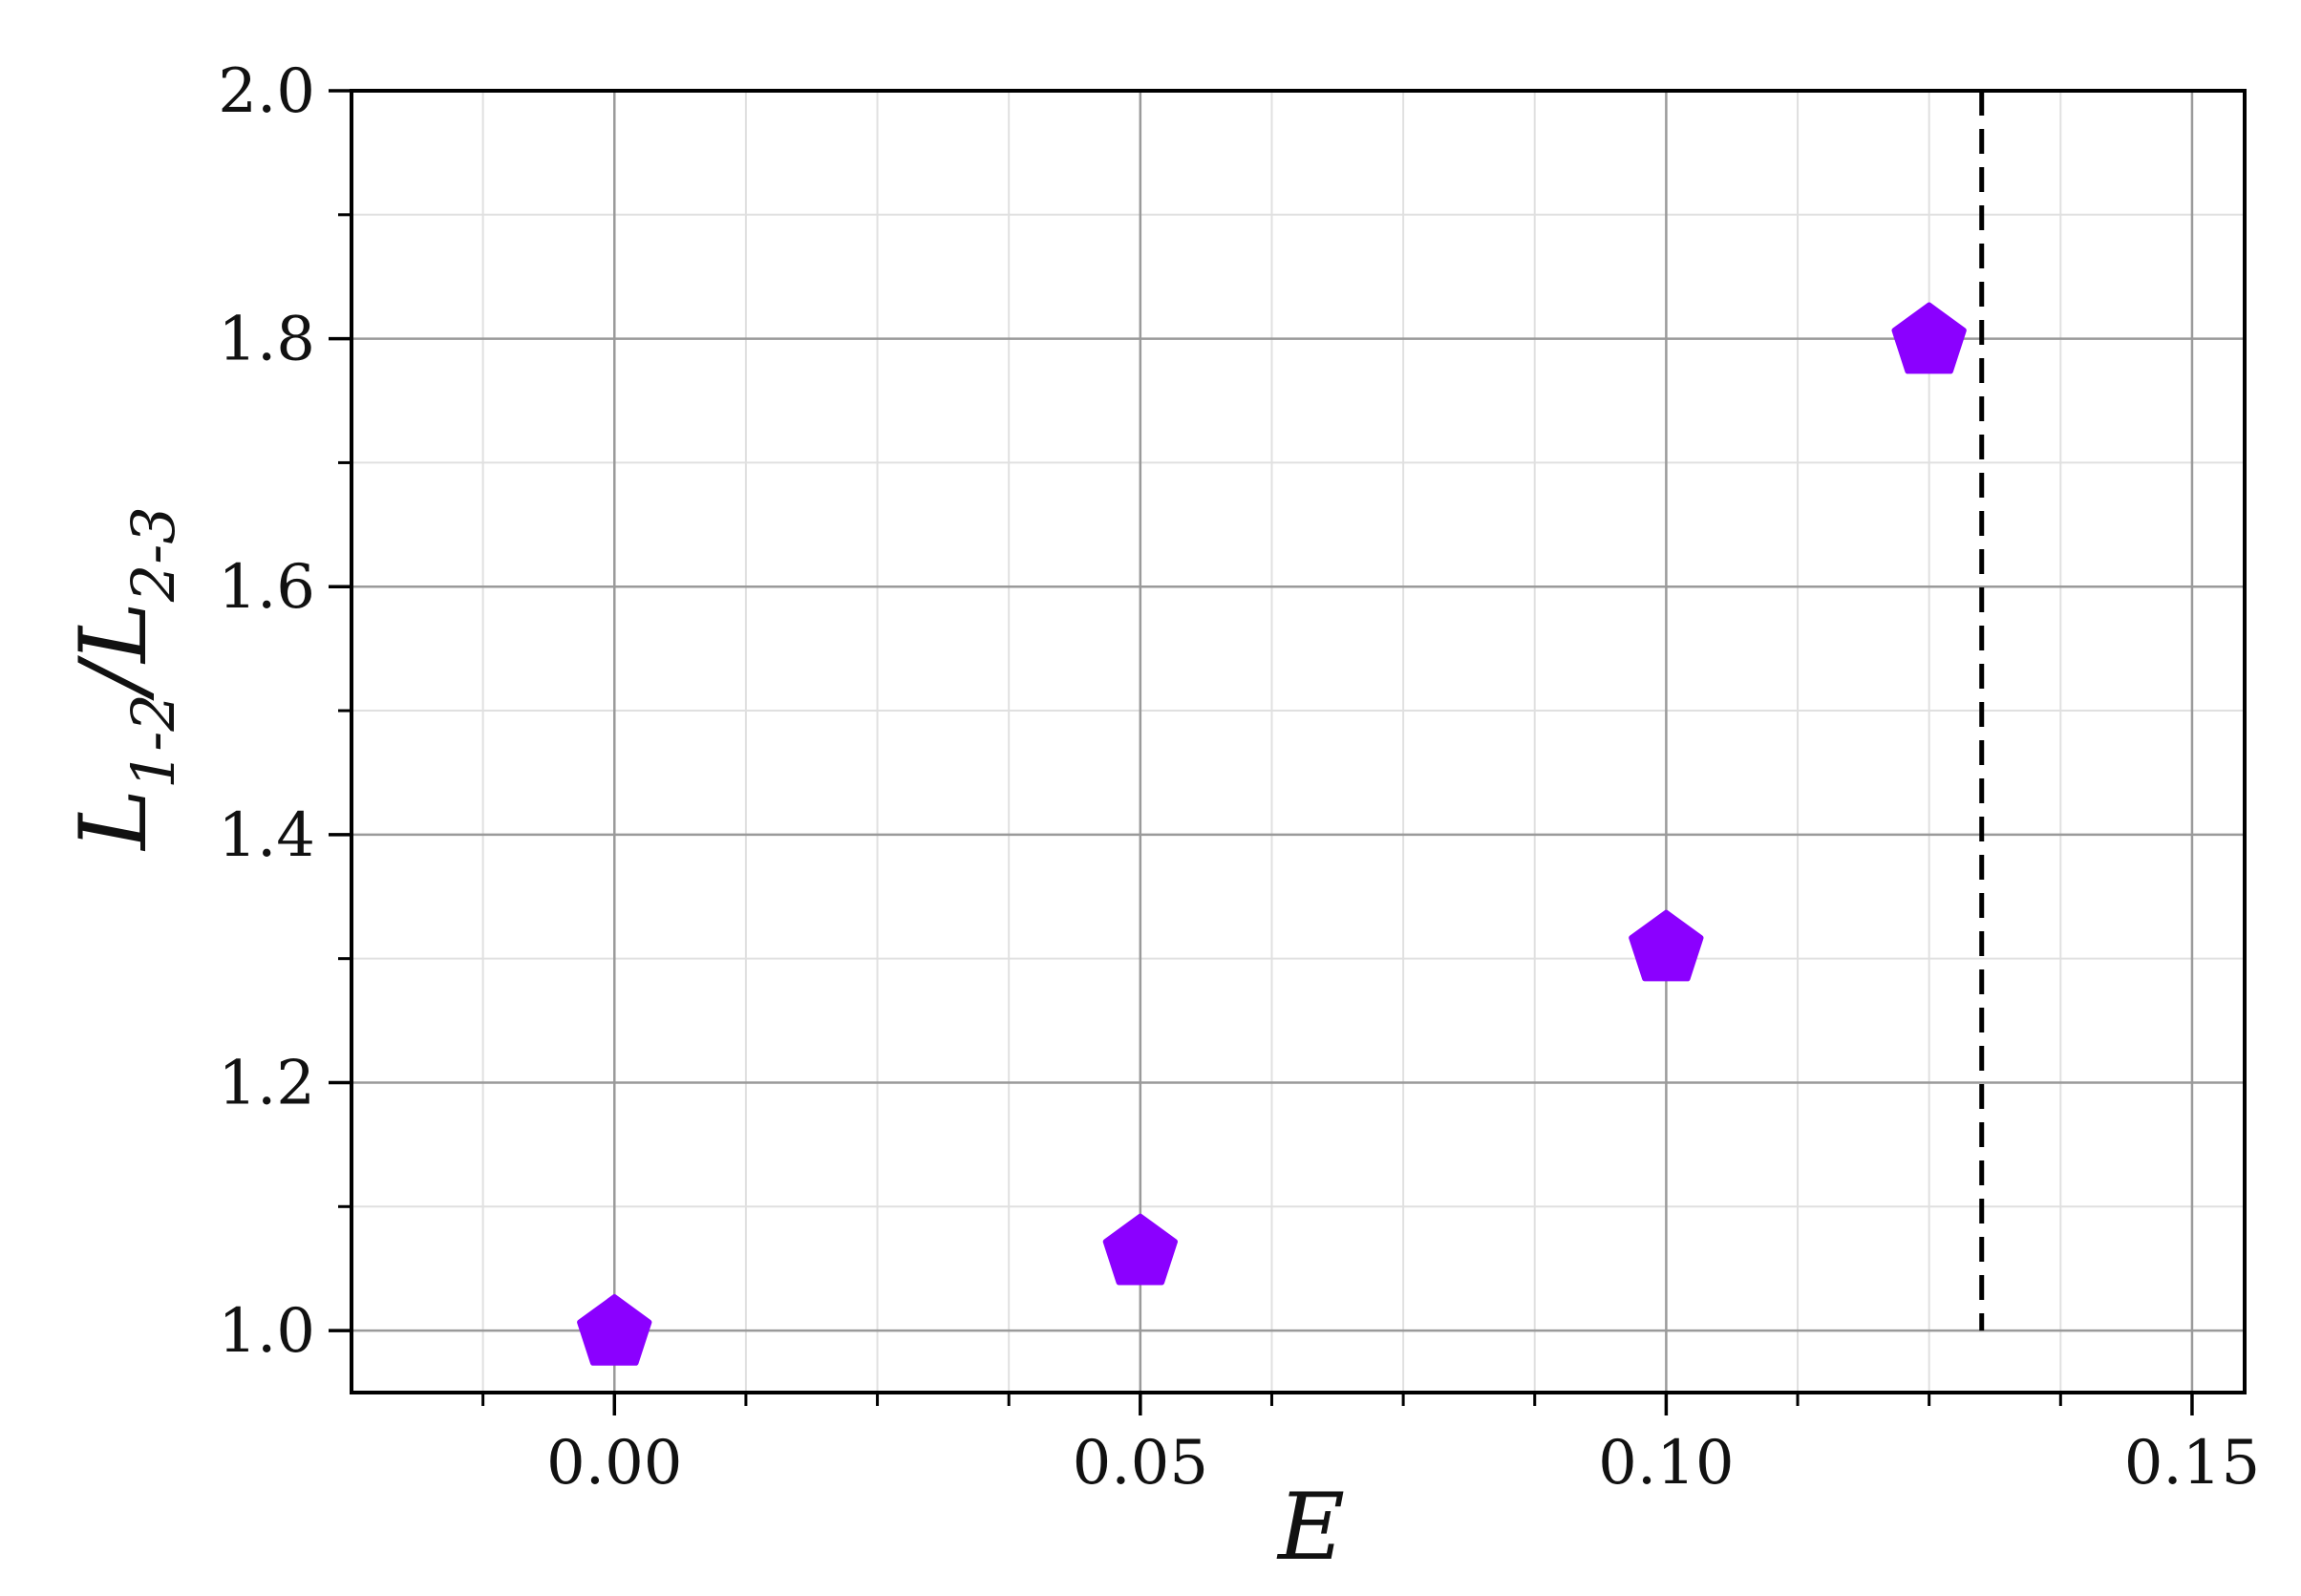 The height and width of the screenshot is (1596, 2301). What do you see at coordinates (267, 91) in the screenshot?
I see `y-tick-label: 2.0` at bounding box center [267, 91].